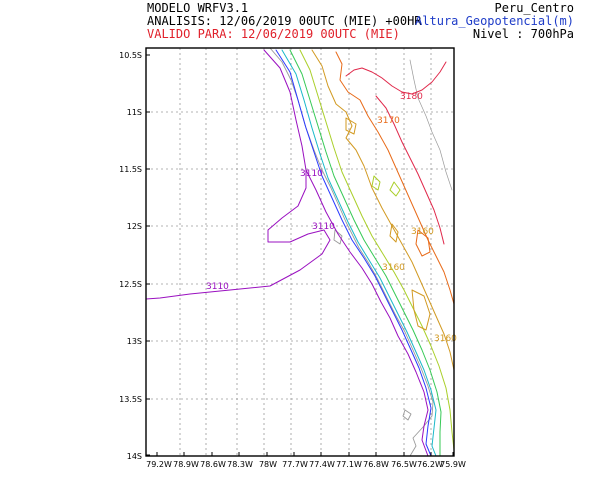 The image size is (600, 500). Describe the element at coordinates (351, 126) in the screenshot. I see `contour-3160-loop3` at that location.